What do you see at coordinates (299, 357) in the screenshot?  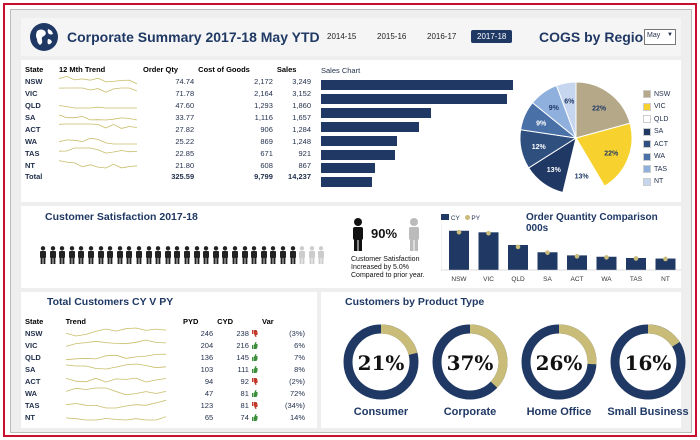 I see `cust-var: 7%` at bounding box center [299, 357].